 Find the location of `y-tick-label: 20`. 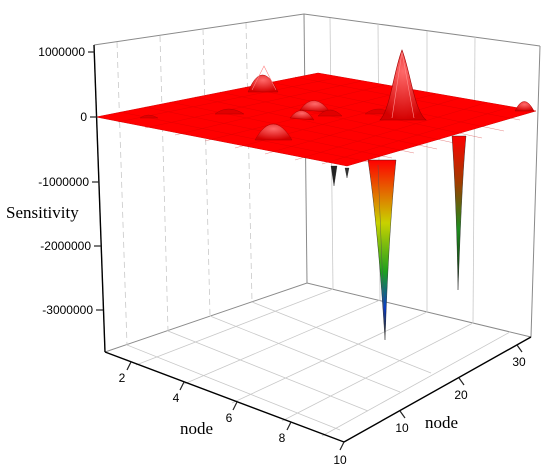

y-tick-label: 20 is located at coordinates (461, 395).